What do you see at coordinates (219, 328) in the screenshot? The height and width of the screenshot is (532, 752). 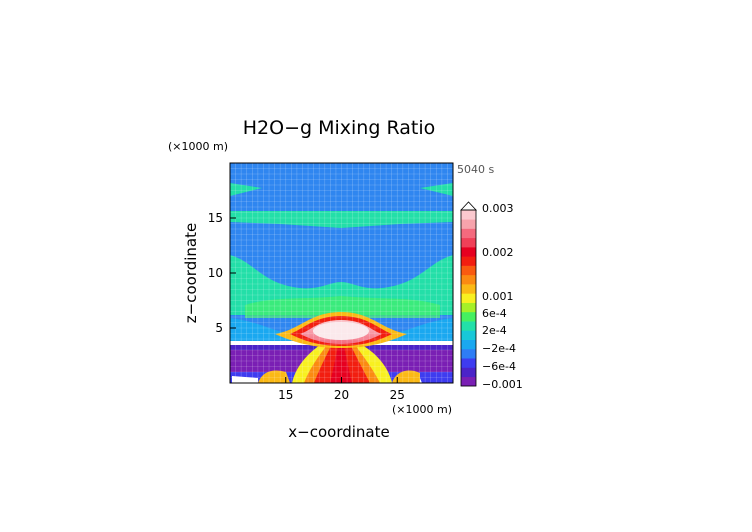 I see `y-tick-label: 5` at bounding box center [219, 328].